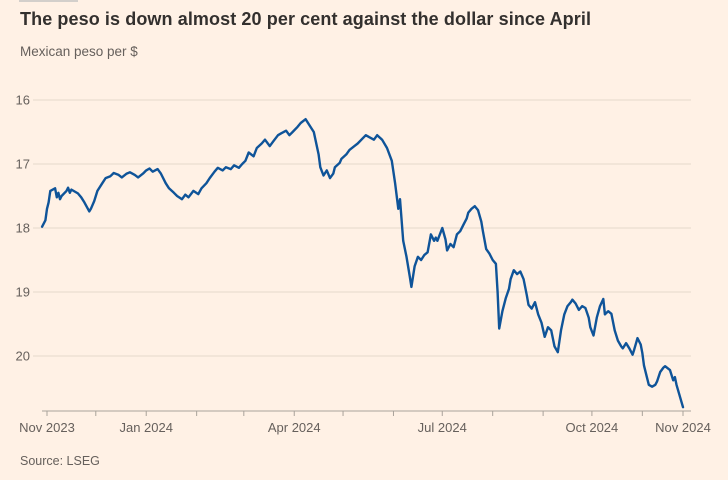  Describe the element at coordinates (79, 51) in the screenshot. I see `chart-subtitle: Mexican peso per $` at that location.